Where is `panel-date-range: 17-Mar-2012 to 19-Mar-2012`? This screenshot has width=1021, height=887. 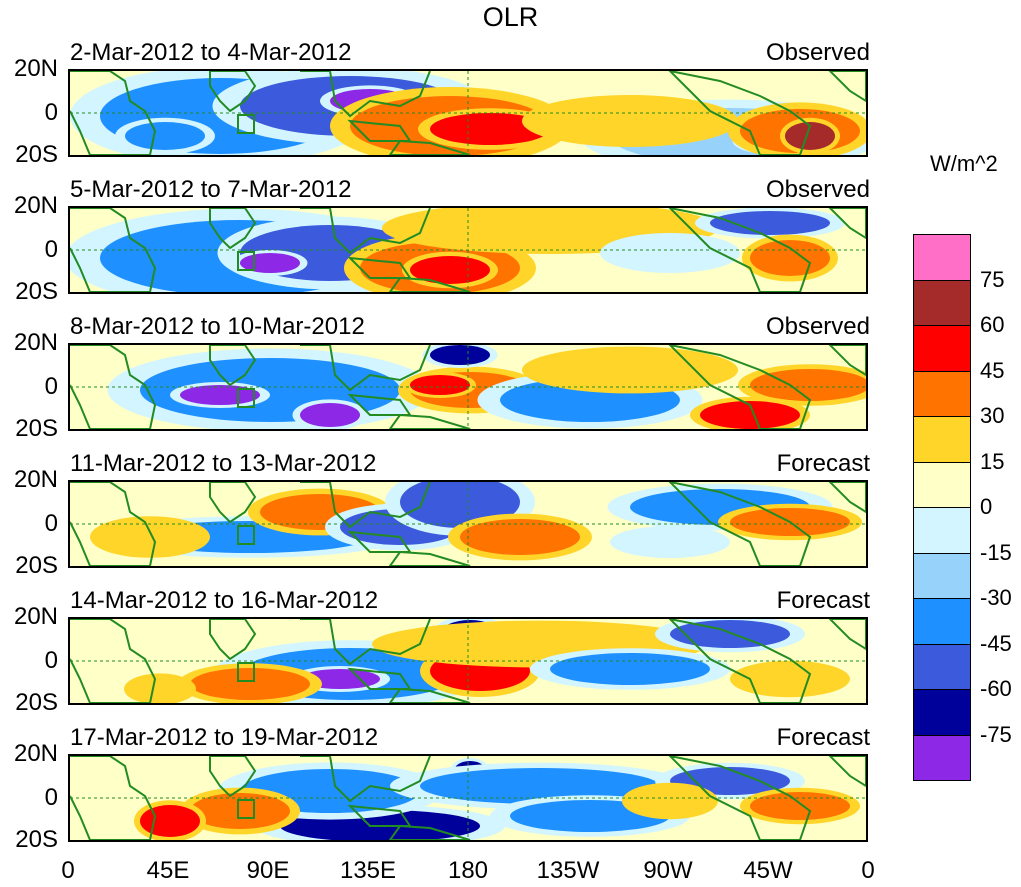 panel-date-range: 17-Mar-2012 to 19-Mar-2012 is located at coordinates (224, 737).